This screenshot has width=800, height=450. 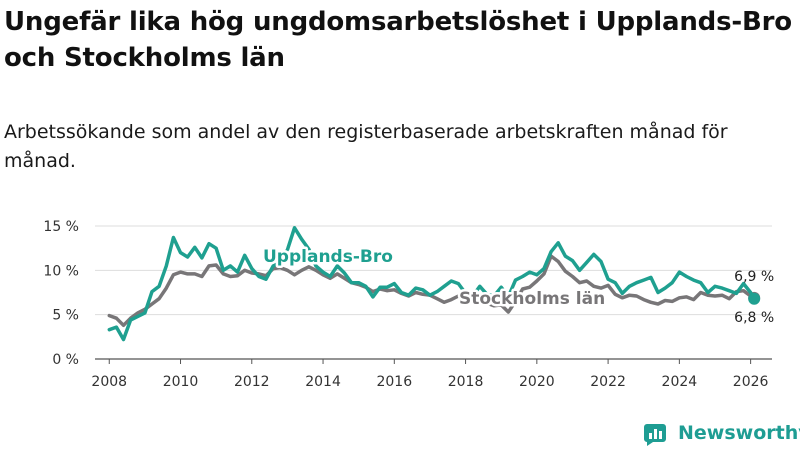 I want to click on brand-name: Newsworthy, so click(x=739, y=433).